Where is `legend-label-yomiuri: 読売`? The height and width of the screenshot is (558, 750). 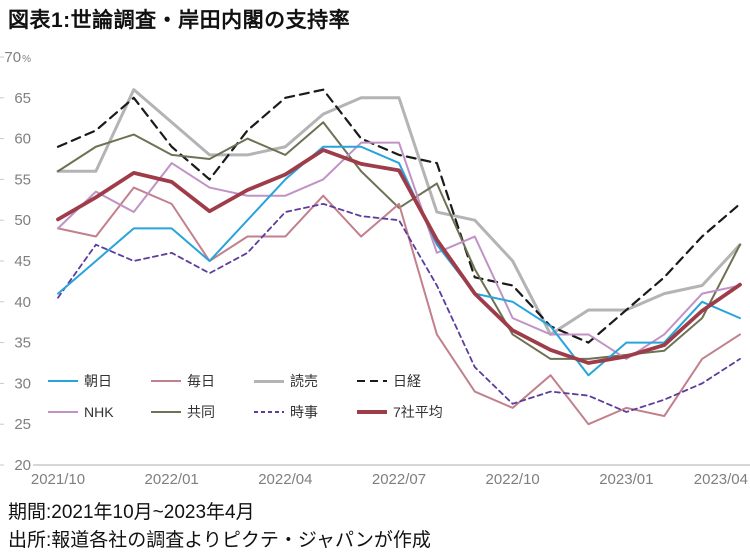 legend-label-yomiuri: 読売 is located at coordinates (304, 381).